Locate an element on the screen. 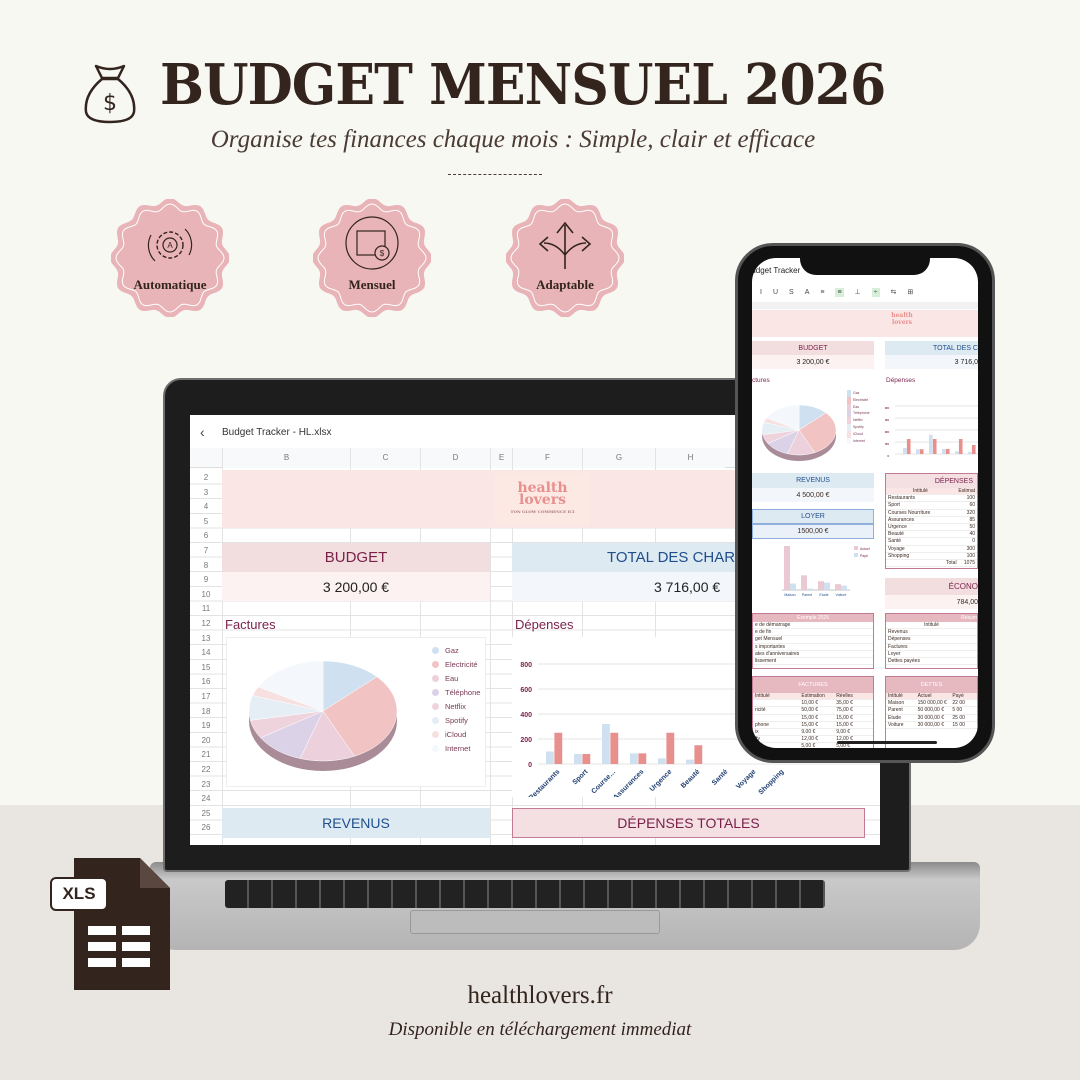 Image resolution: width=1080 pixels, height=1080 pixels. split-arrows-icon is located at coordinates (565, 245).